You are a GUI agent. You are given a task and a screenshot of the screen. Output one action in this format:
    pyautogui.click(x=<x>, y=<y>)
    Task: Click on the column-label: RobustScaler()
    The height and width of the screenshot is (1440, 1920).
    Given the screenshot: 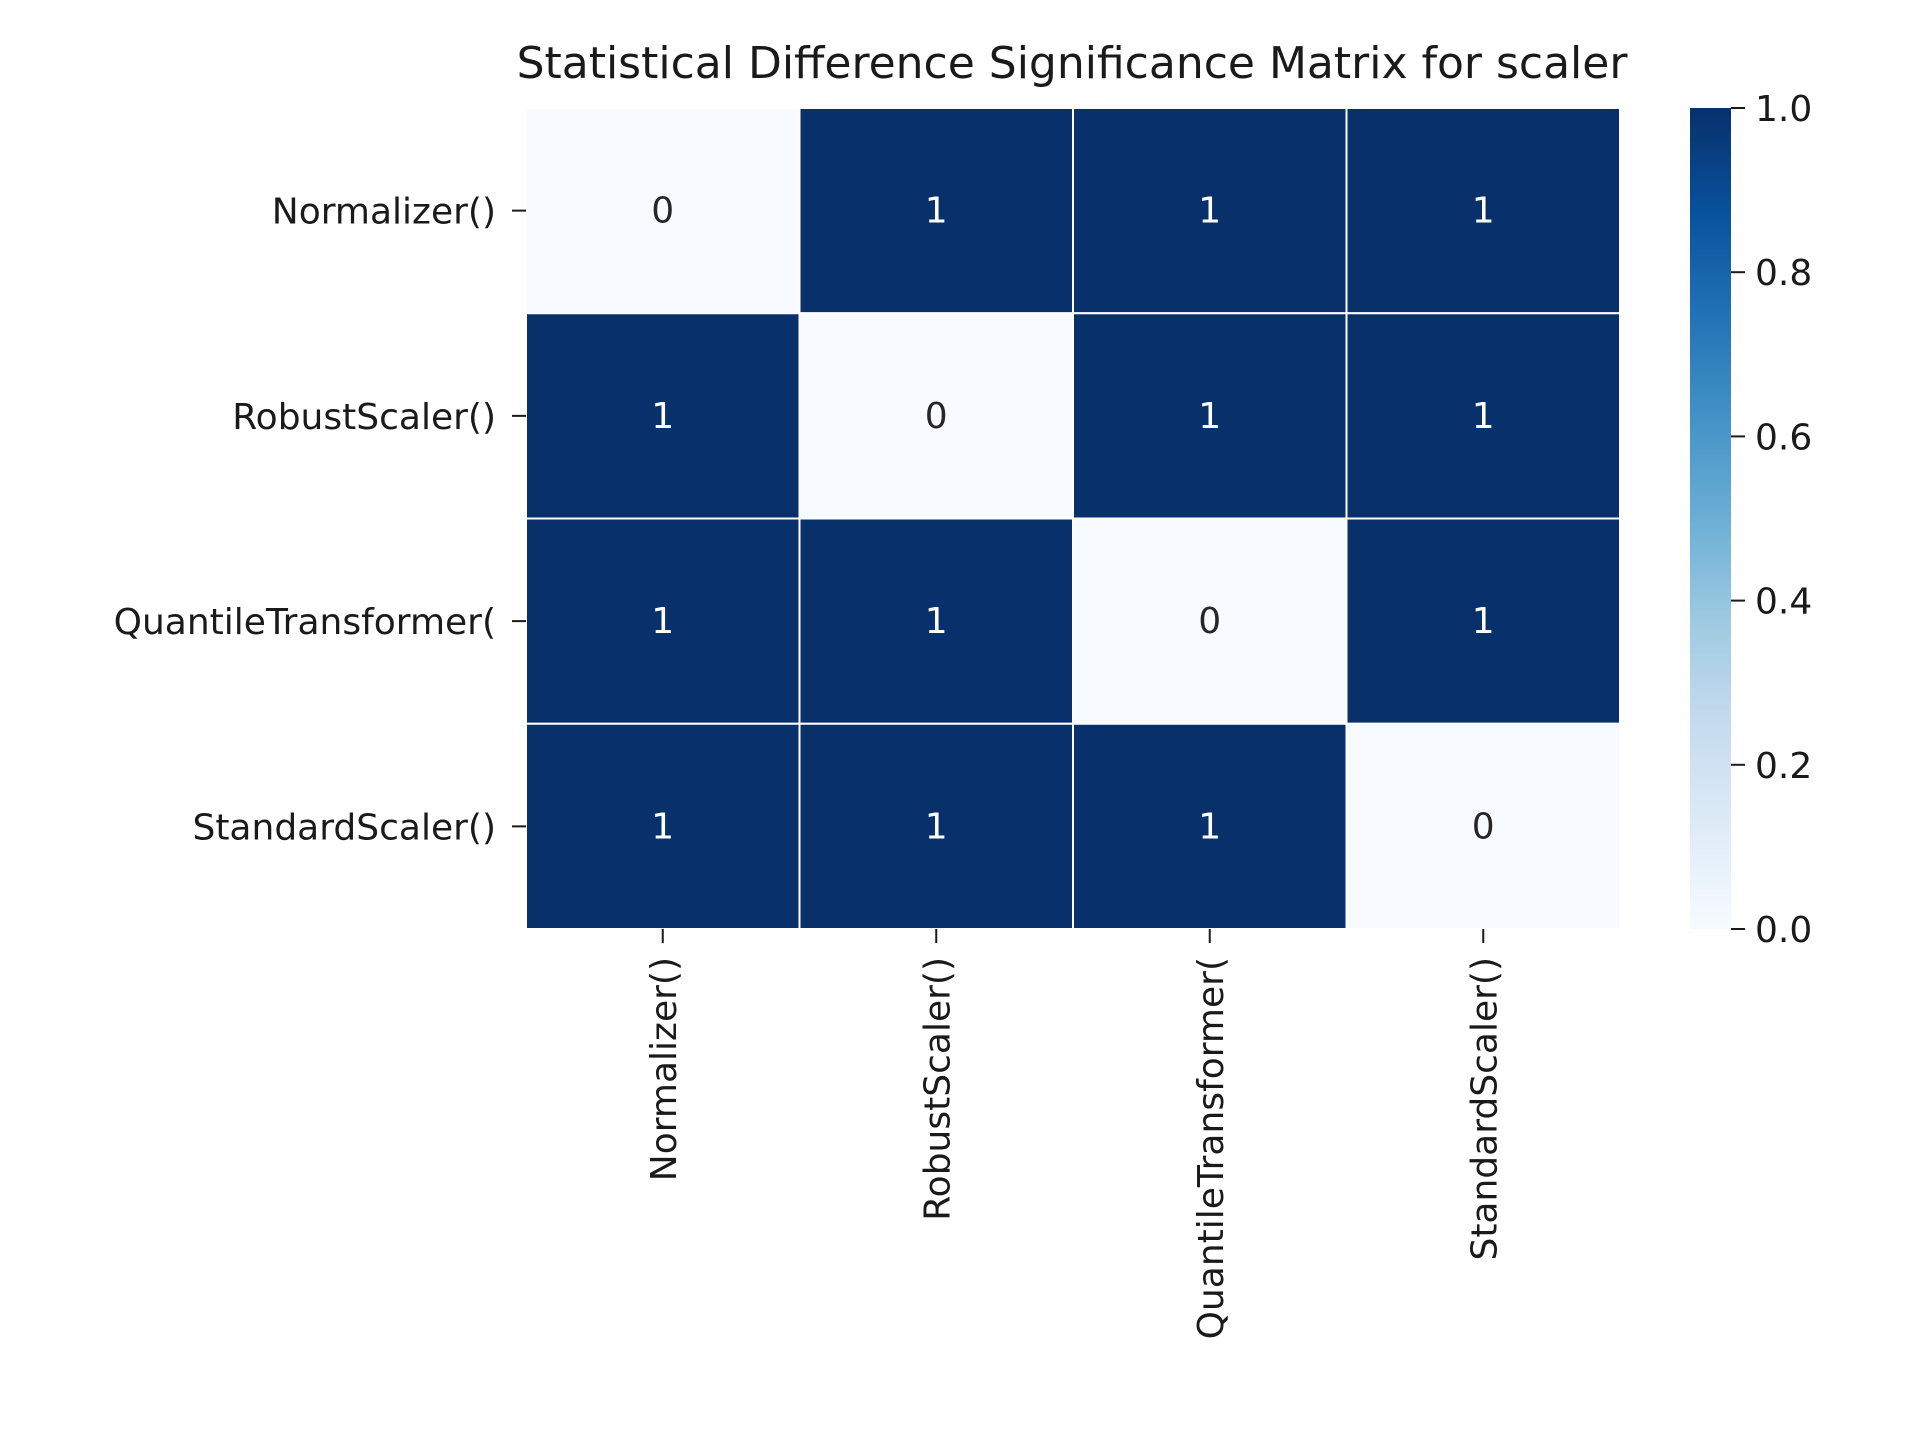 What is the action you would take?
    pyautogui.click(x=937, y=1089)
    